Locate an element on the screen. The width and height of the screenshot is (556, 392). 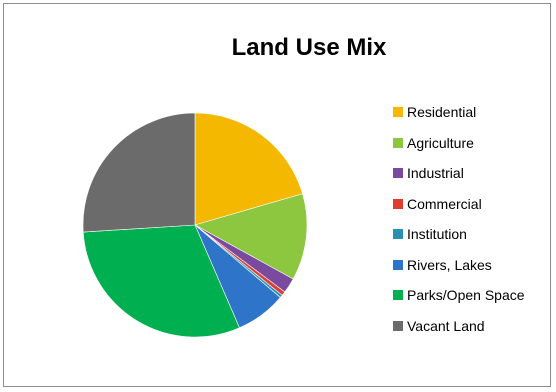
legend-item-vacant-land: Vacant Land is located at coordinates (459, 326).